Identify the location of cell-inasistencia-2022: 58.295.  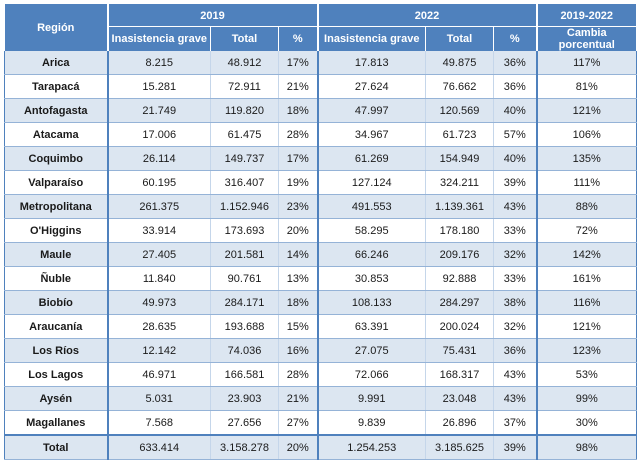
(371, 230).